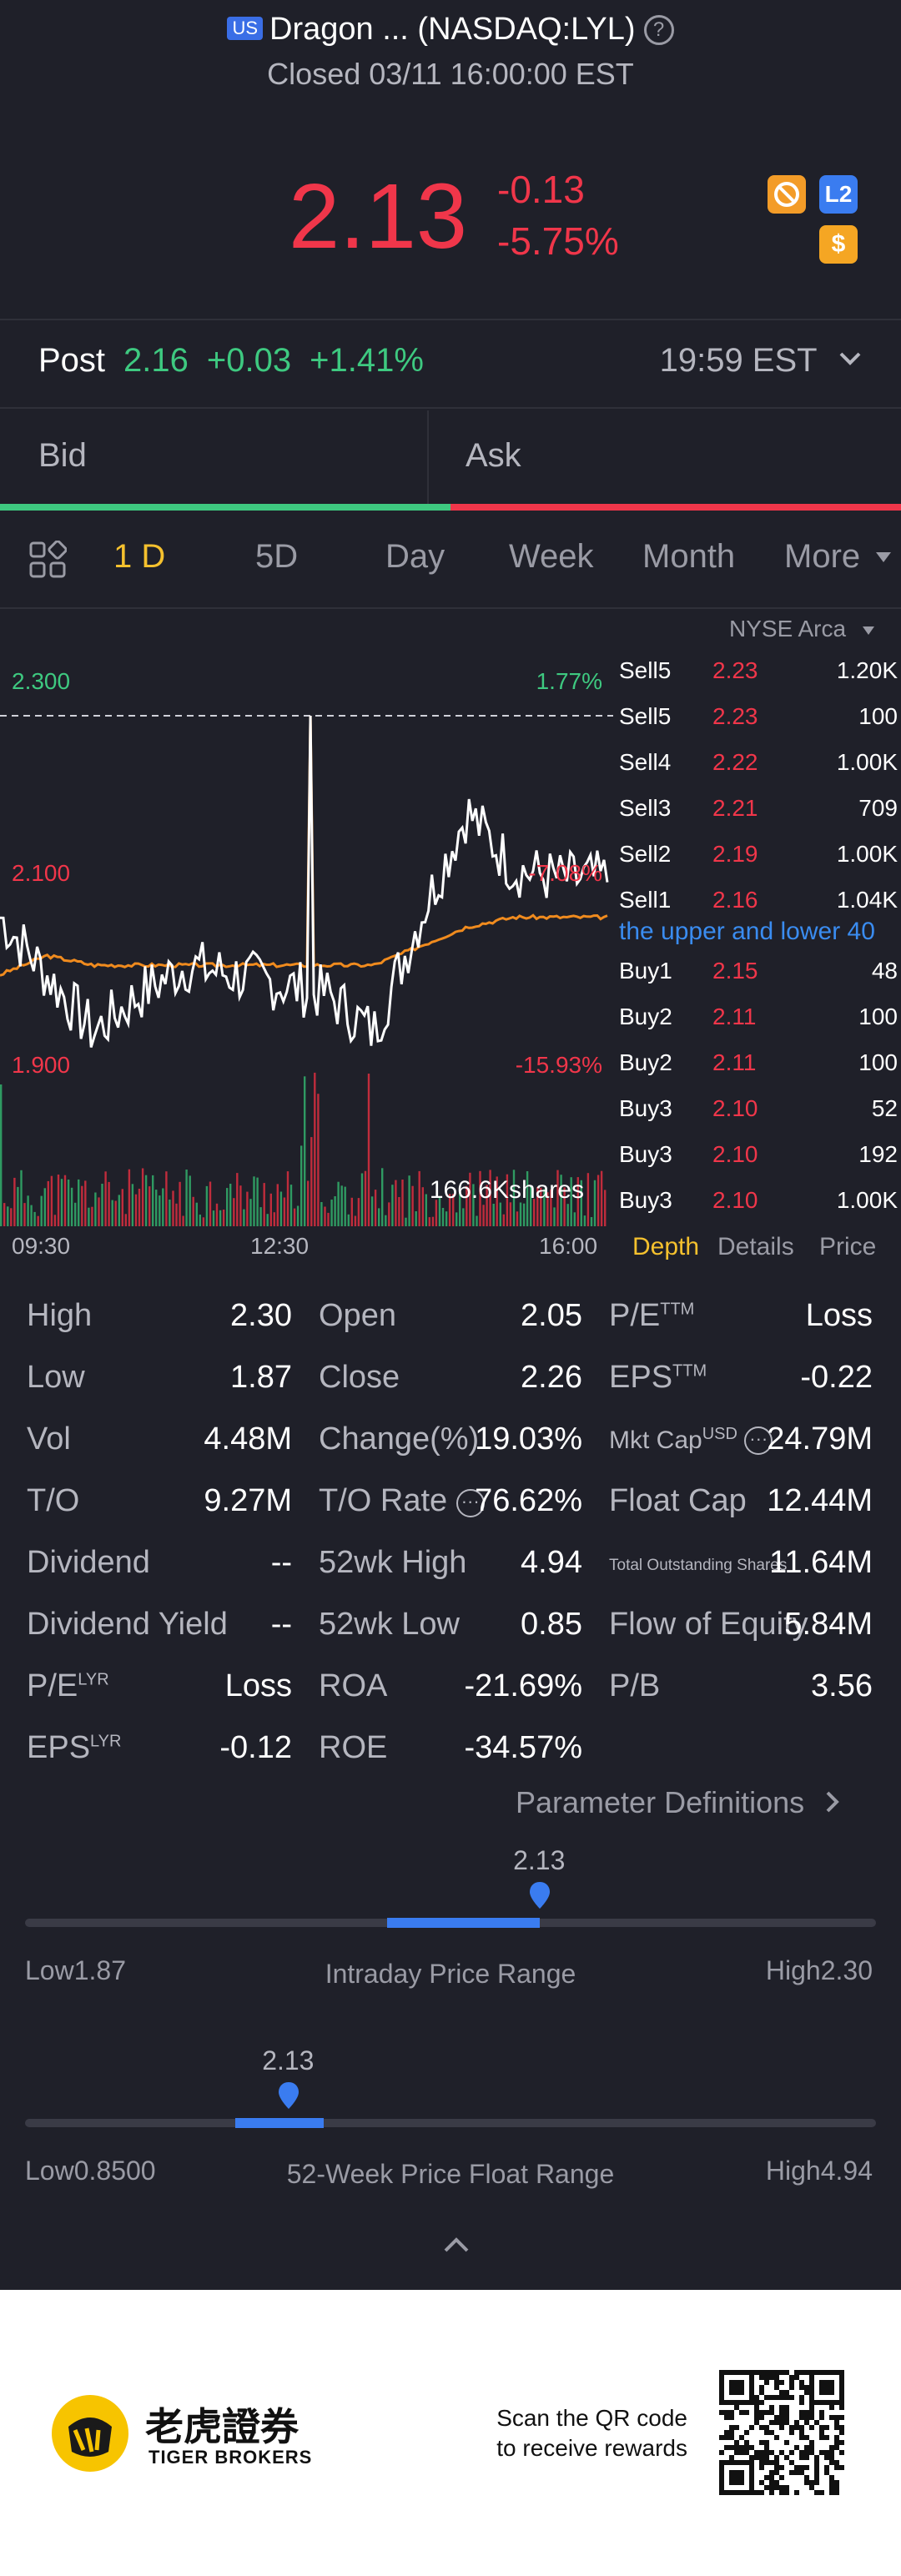 The height and width of the screenshot is (2576, 901). What do you see at coordinates (759, 1210) in the screenshot?
I see `order-book-buy-row: Buy3 2.10 1.00K` at bounding box center [759, 1210].